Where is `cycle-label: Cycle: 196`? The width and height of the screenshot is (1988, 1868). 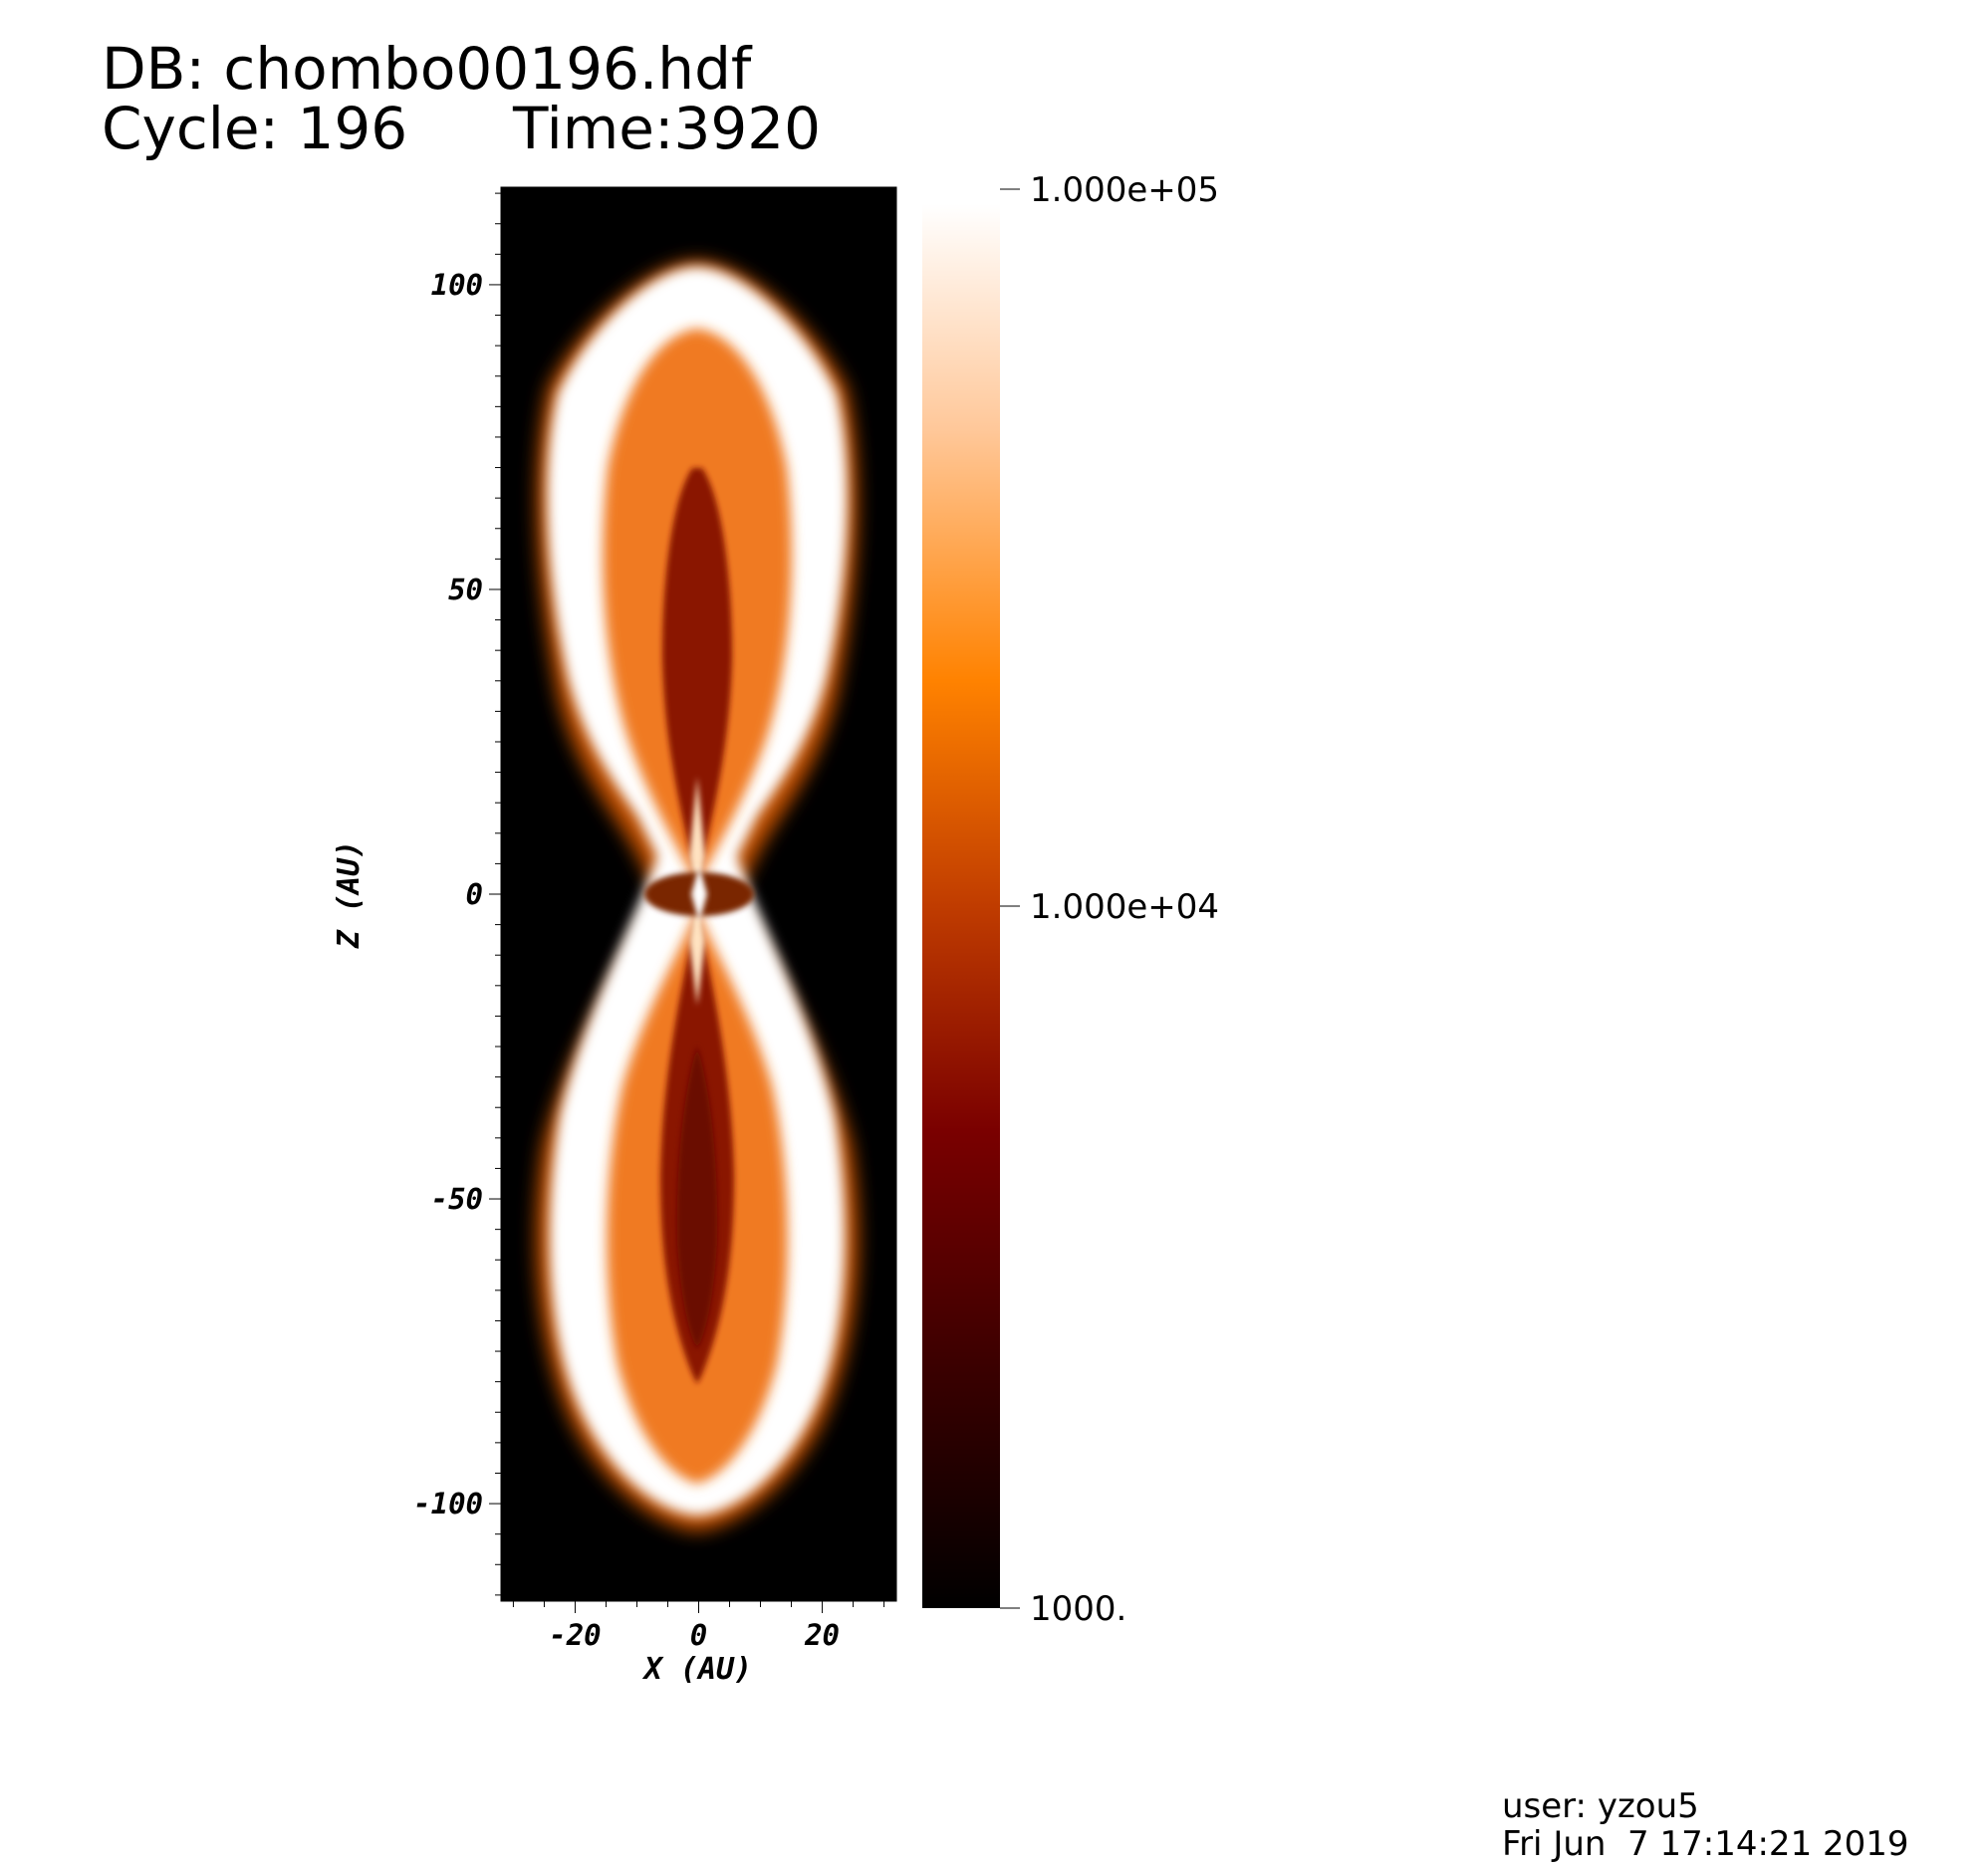 cycle-label: Cycle: 196 is located at coordinates (255, 128).